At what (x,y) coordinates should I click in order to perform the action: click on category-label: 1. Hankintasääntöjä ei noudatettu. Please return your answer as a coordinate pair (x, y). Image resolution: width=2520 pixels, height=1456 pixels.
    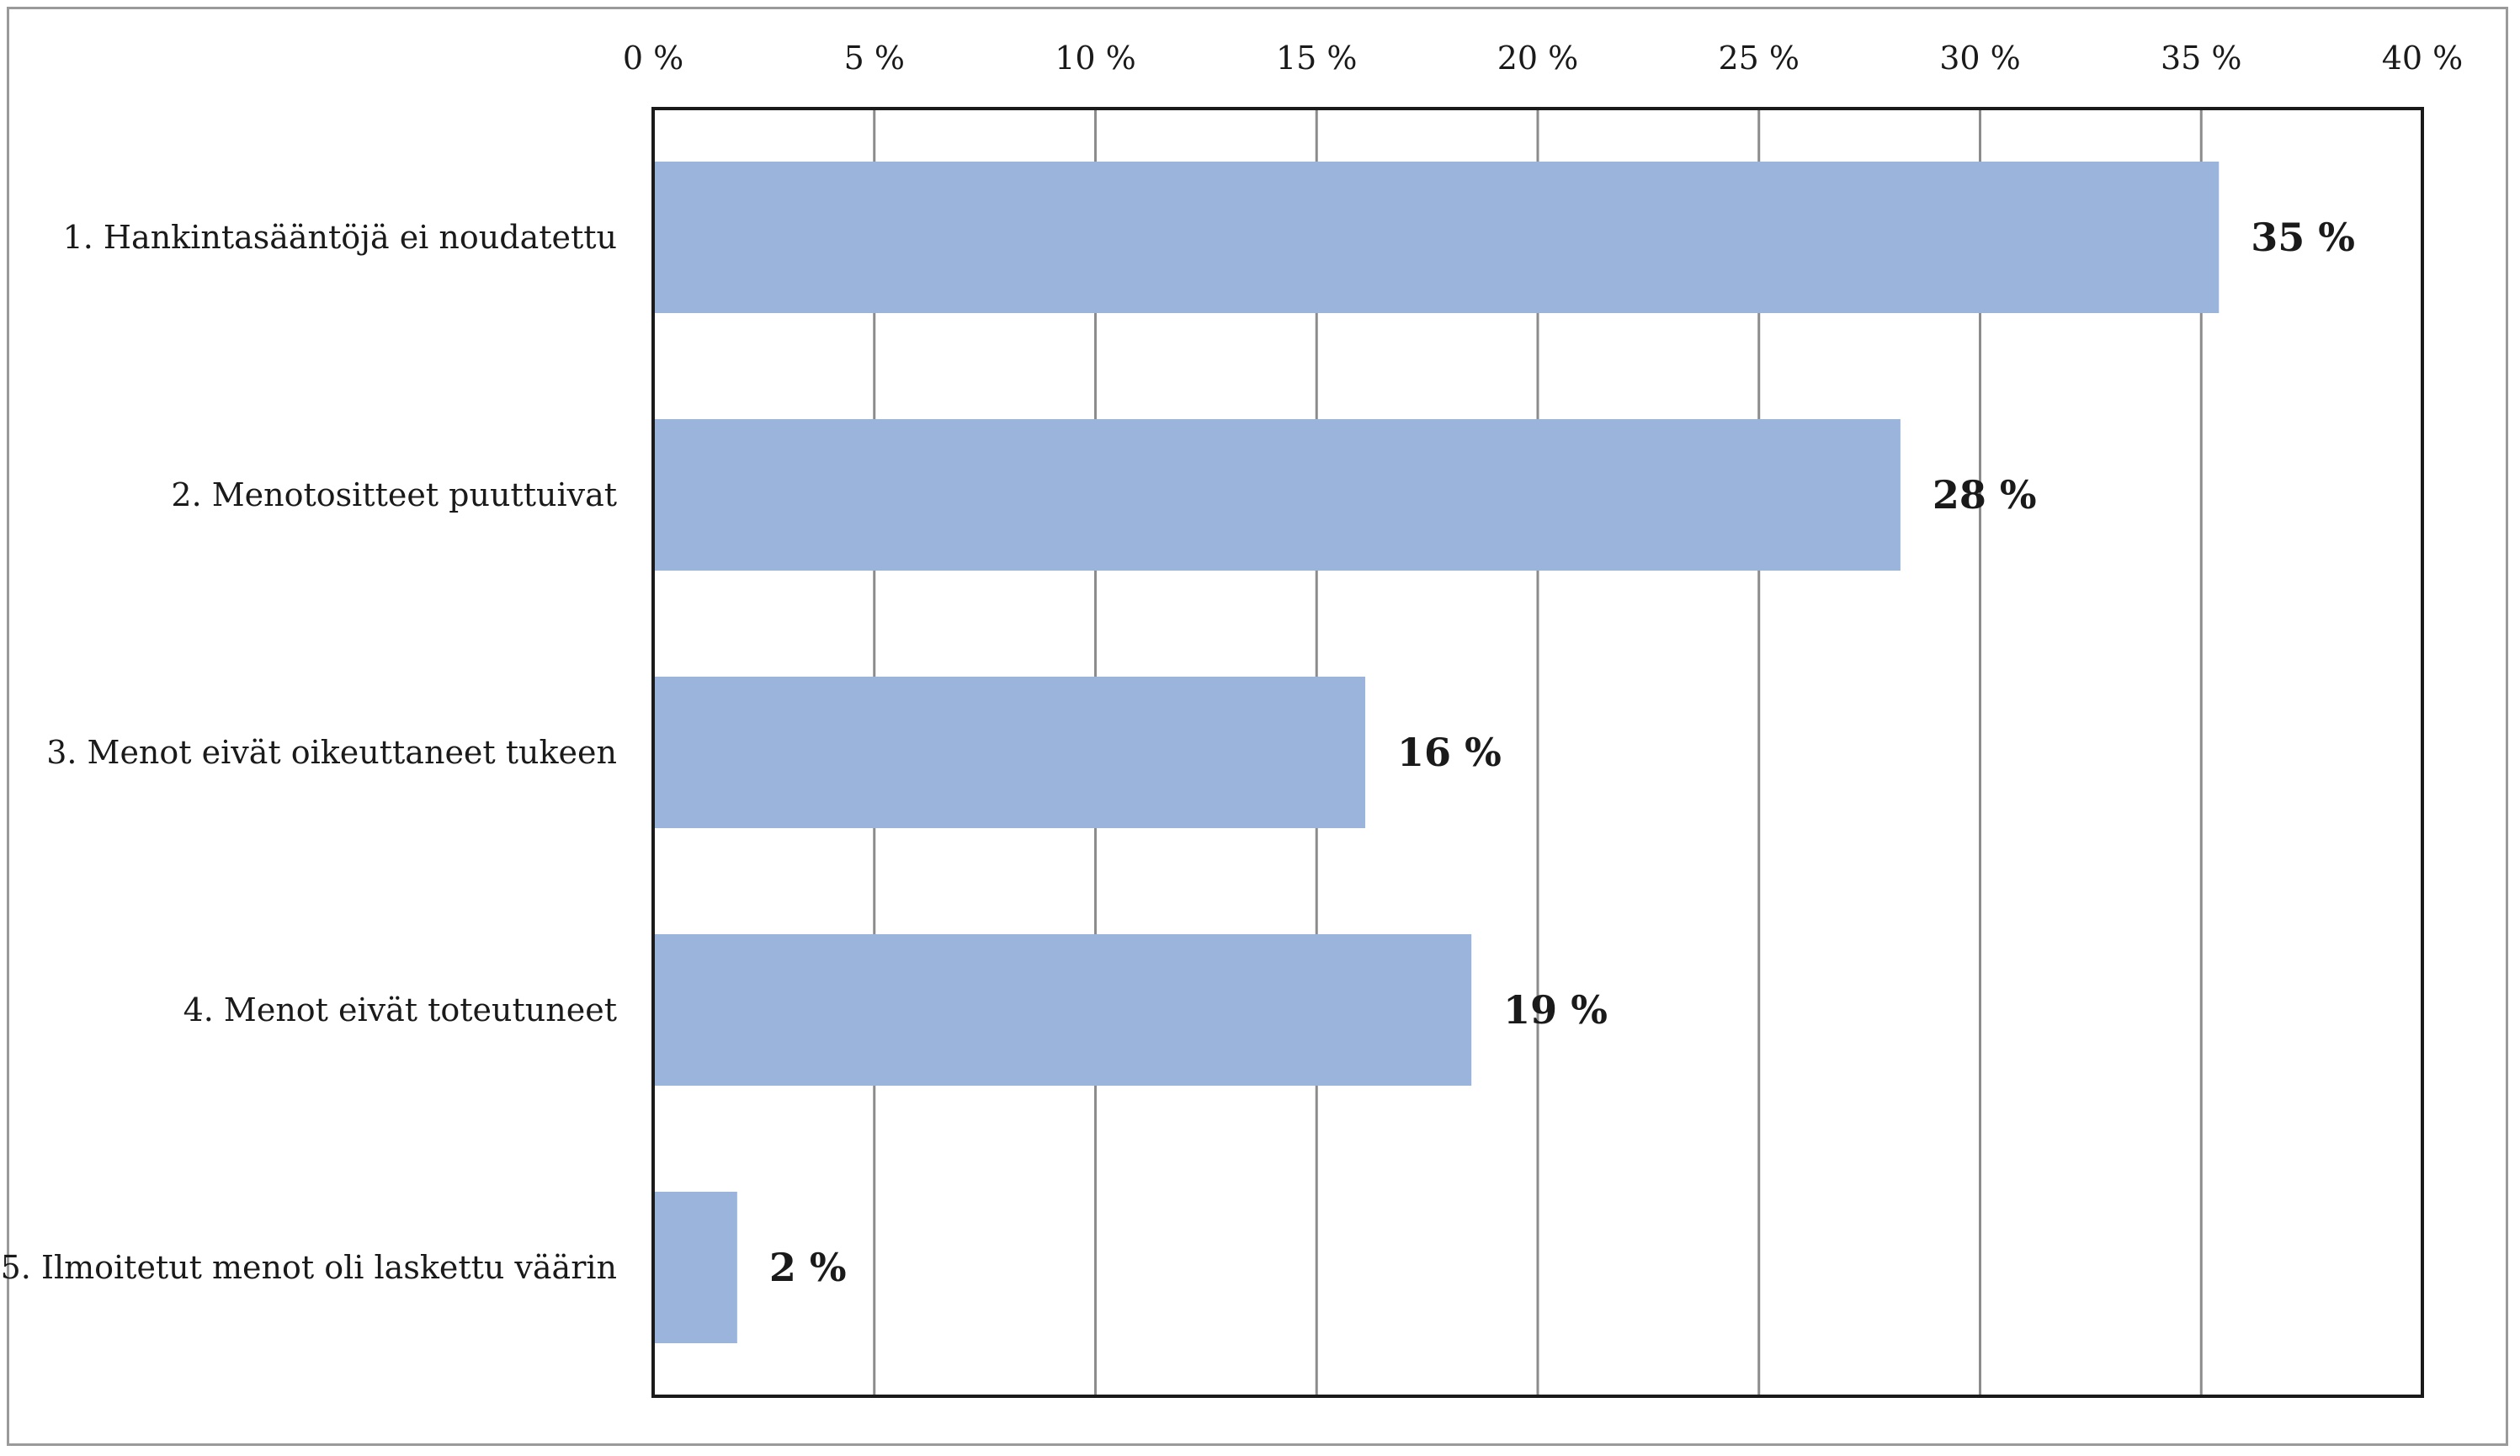
    Looking at the image, I should click on (340, 238).